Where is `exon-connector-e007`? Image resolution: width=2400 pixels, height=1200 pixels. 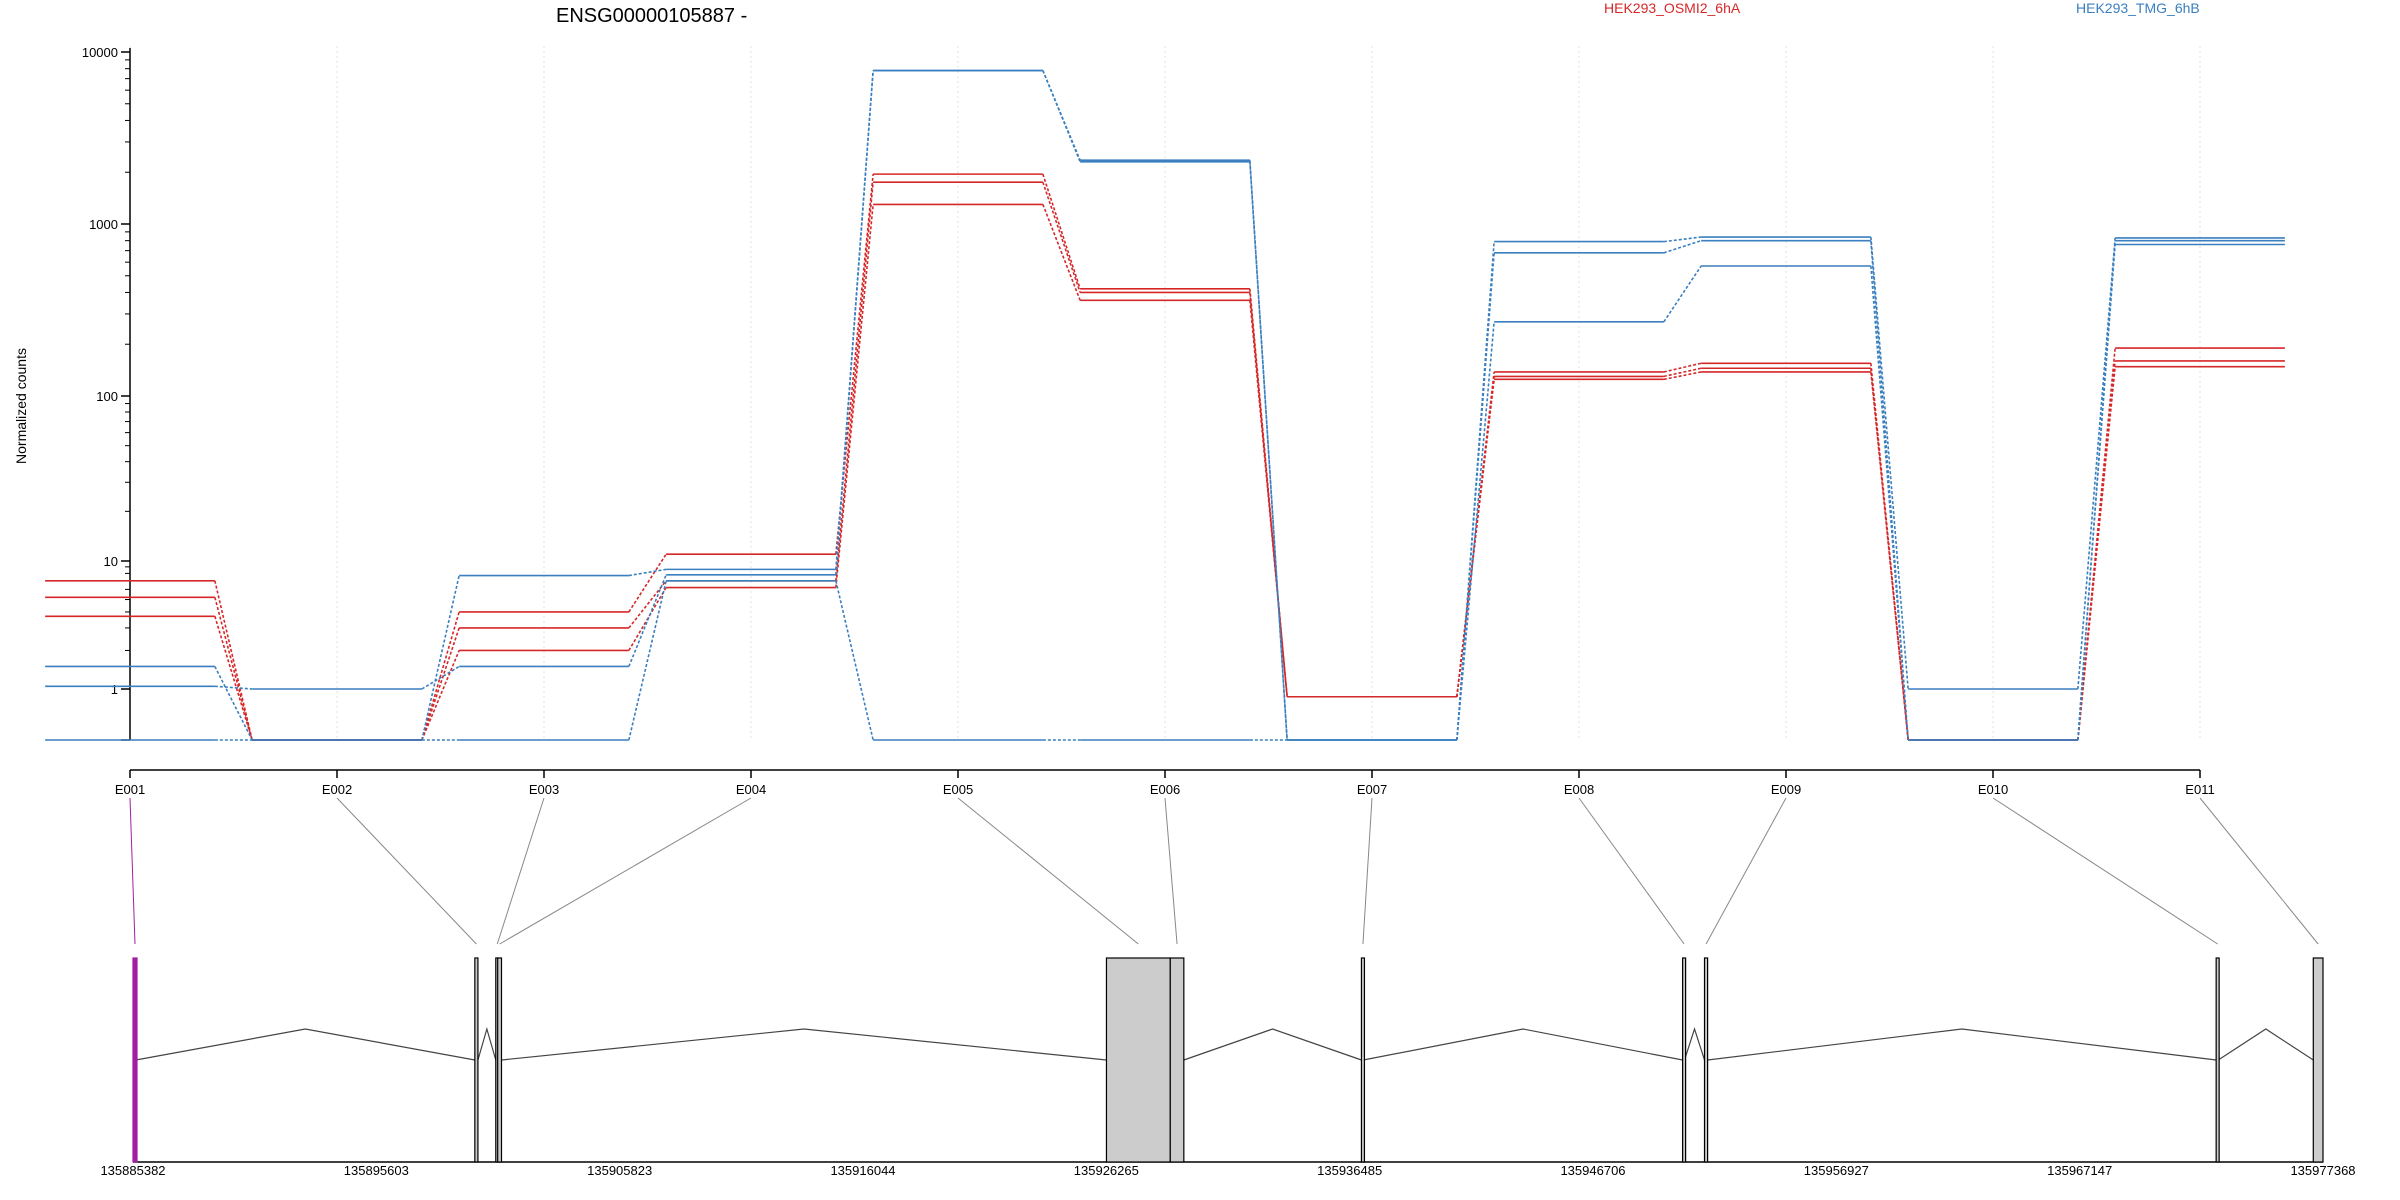 exon-connector-e007 is located at coordinates (1367, 871).